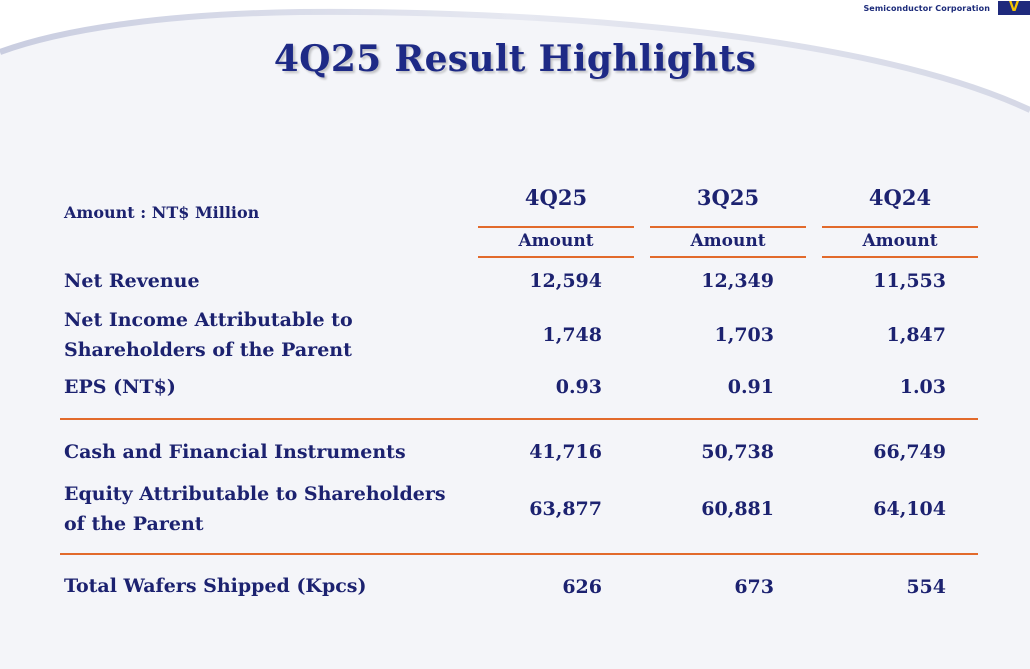 This screenshot has width=1030, height=669. I want to click on cell-cash-3q25: 50,738, so click(737, 452).